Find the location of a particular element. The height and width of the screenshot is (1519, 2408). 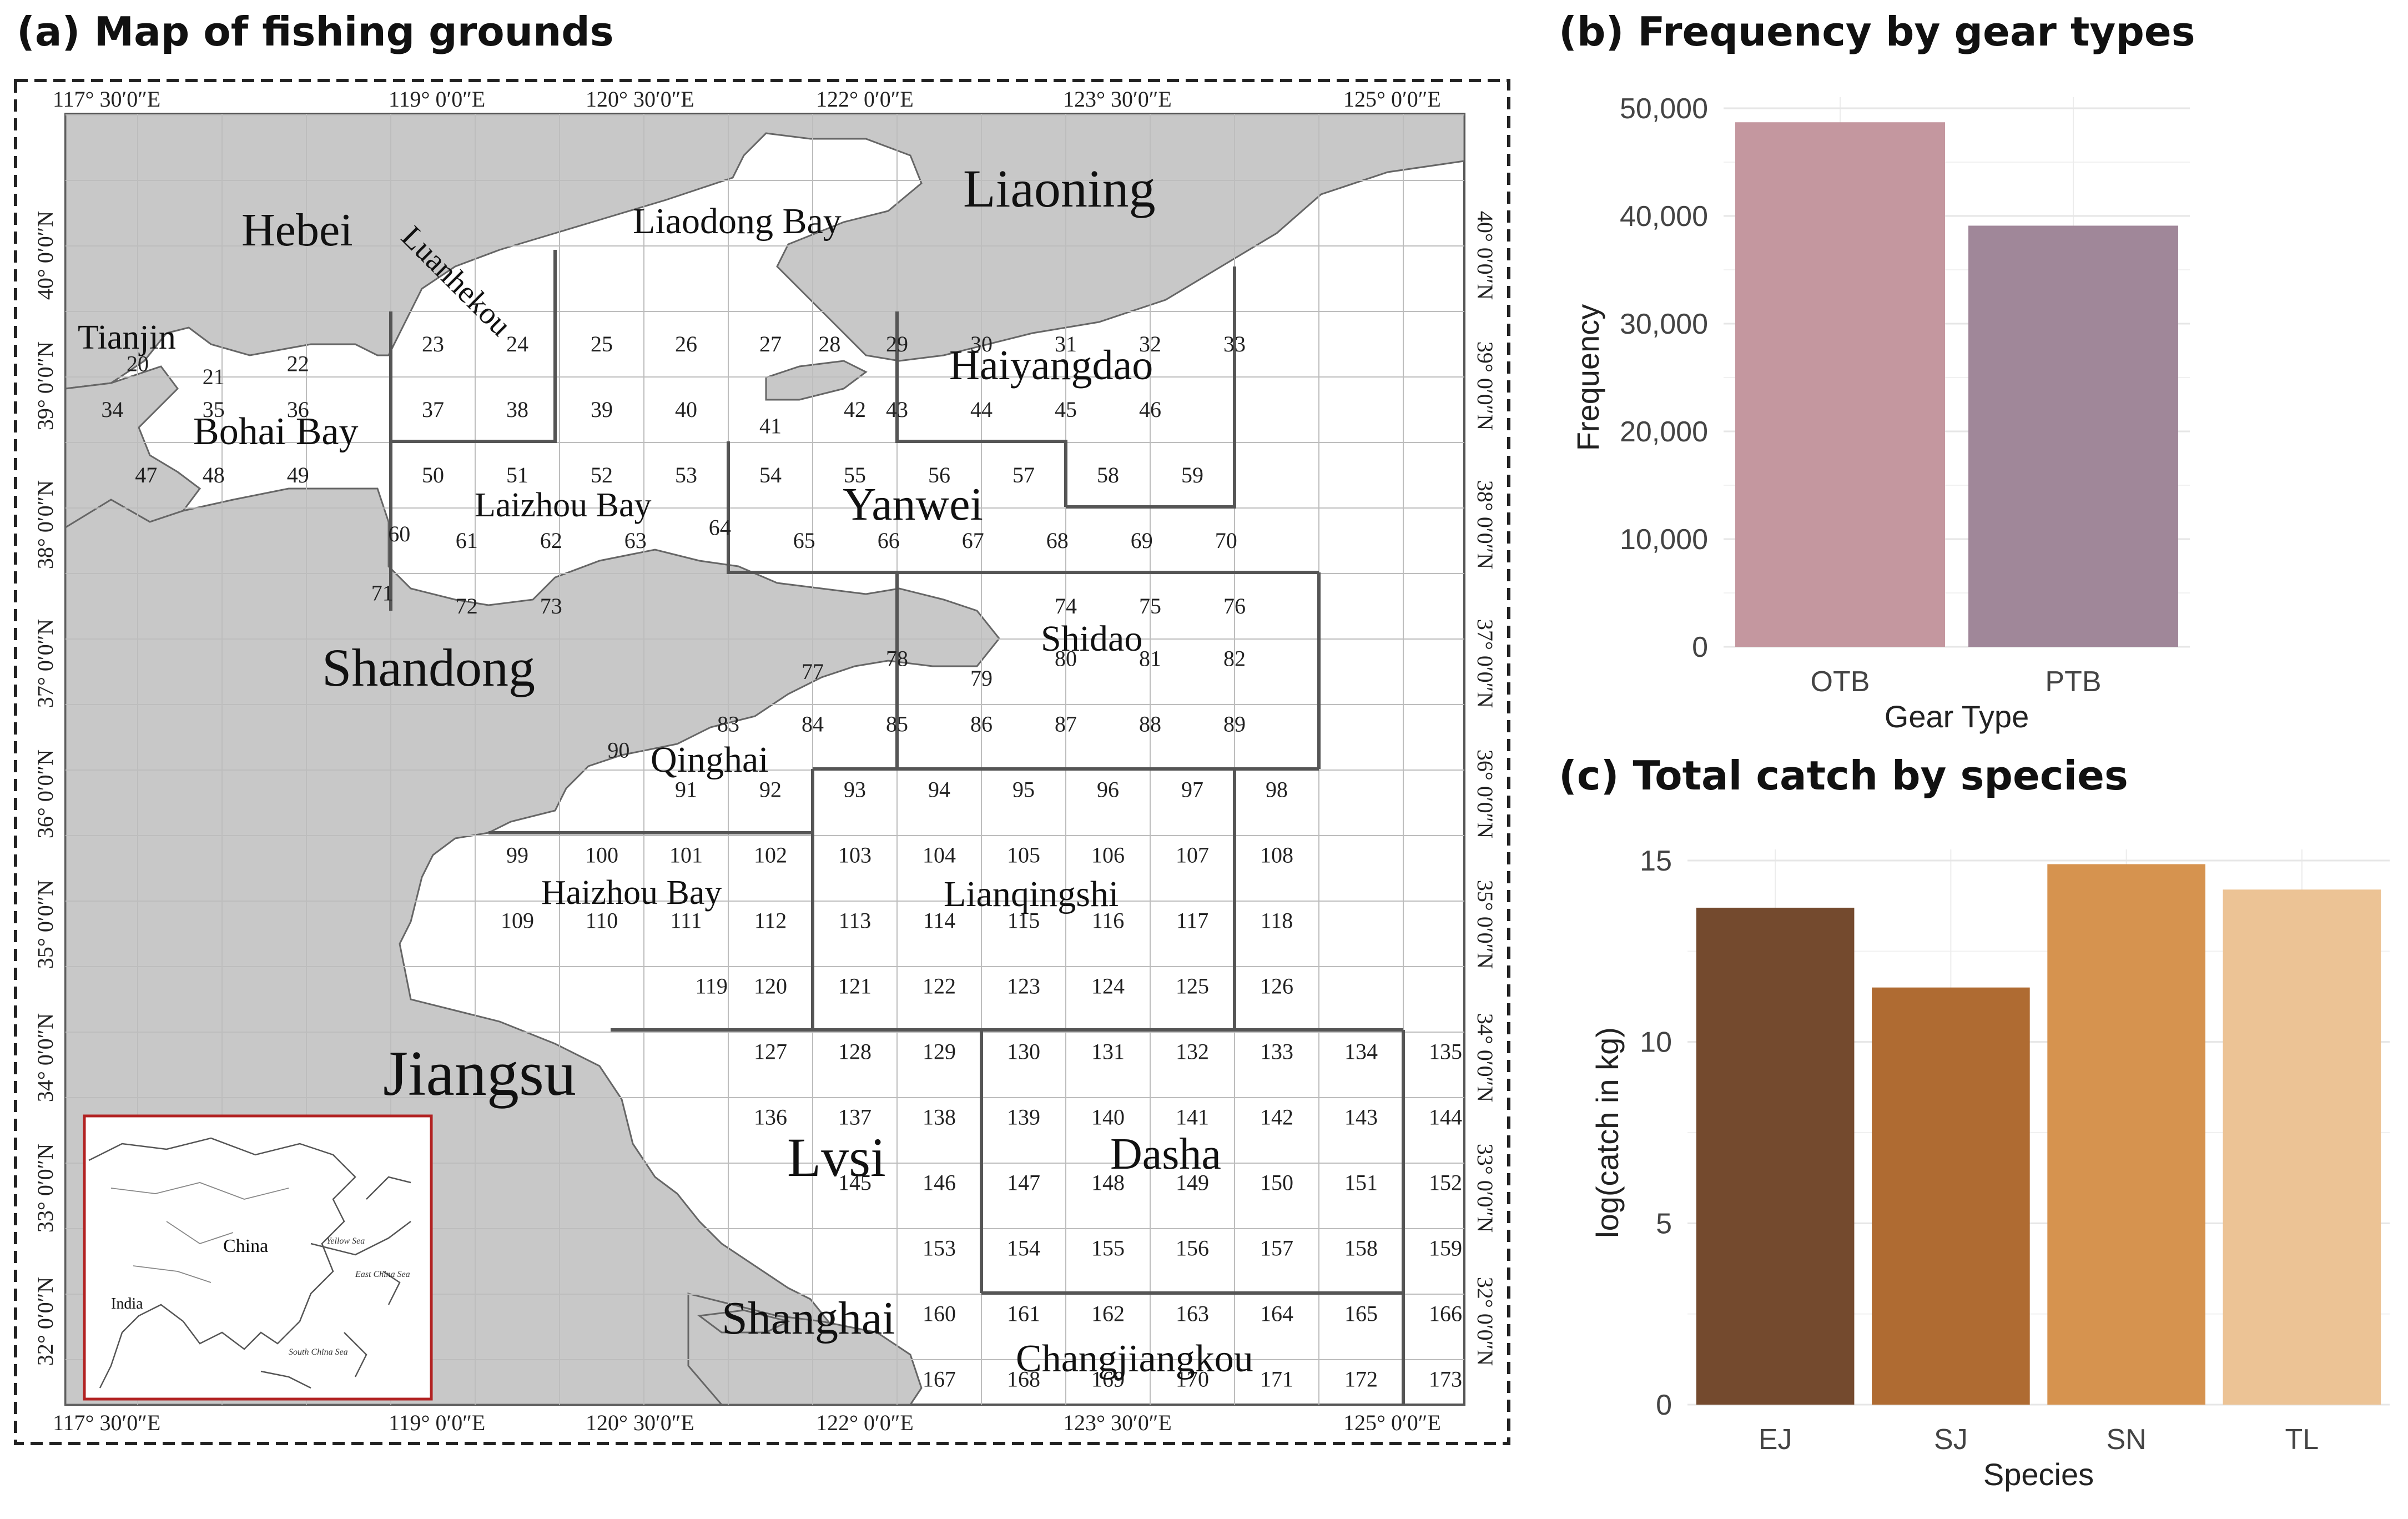

grid-cell-number: 171 is located at coordinates (1277, 1378).